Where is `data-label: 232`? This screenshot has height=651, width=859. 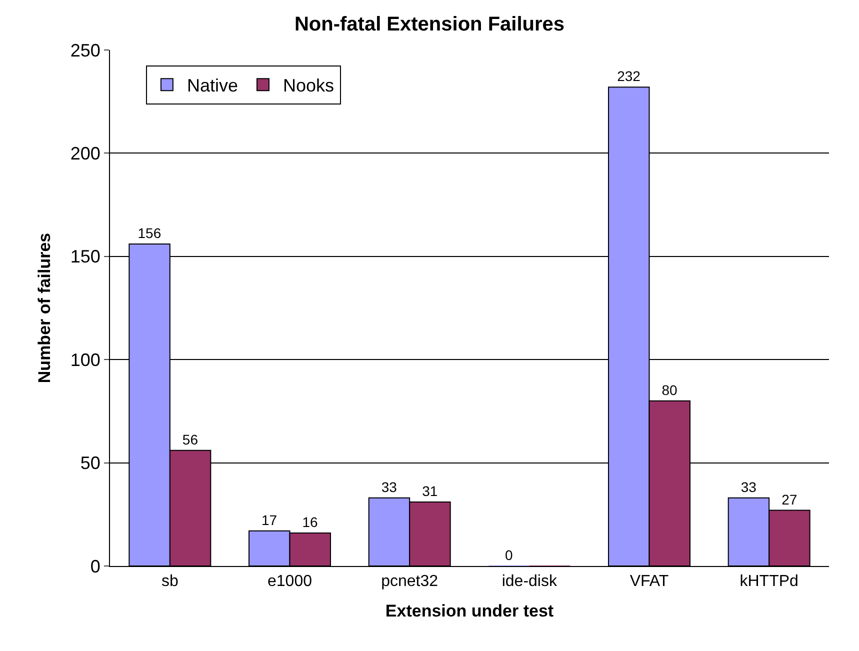
data-label: 232 is located at coordinates (629, 76).